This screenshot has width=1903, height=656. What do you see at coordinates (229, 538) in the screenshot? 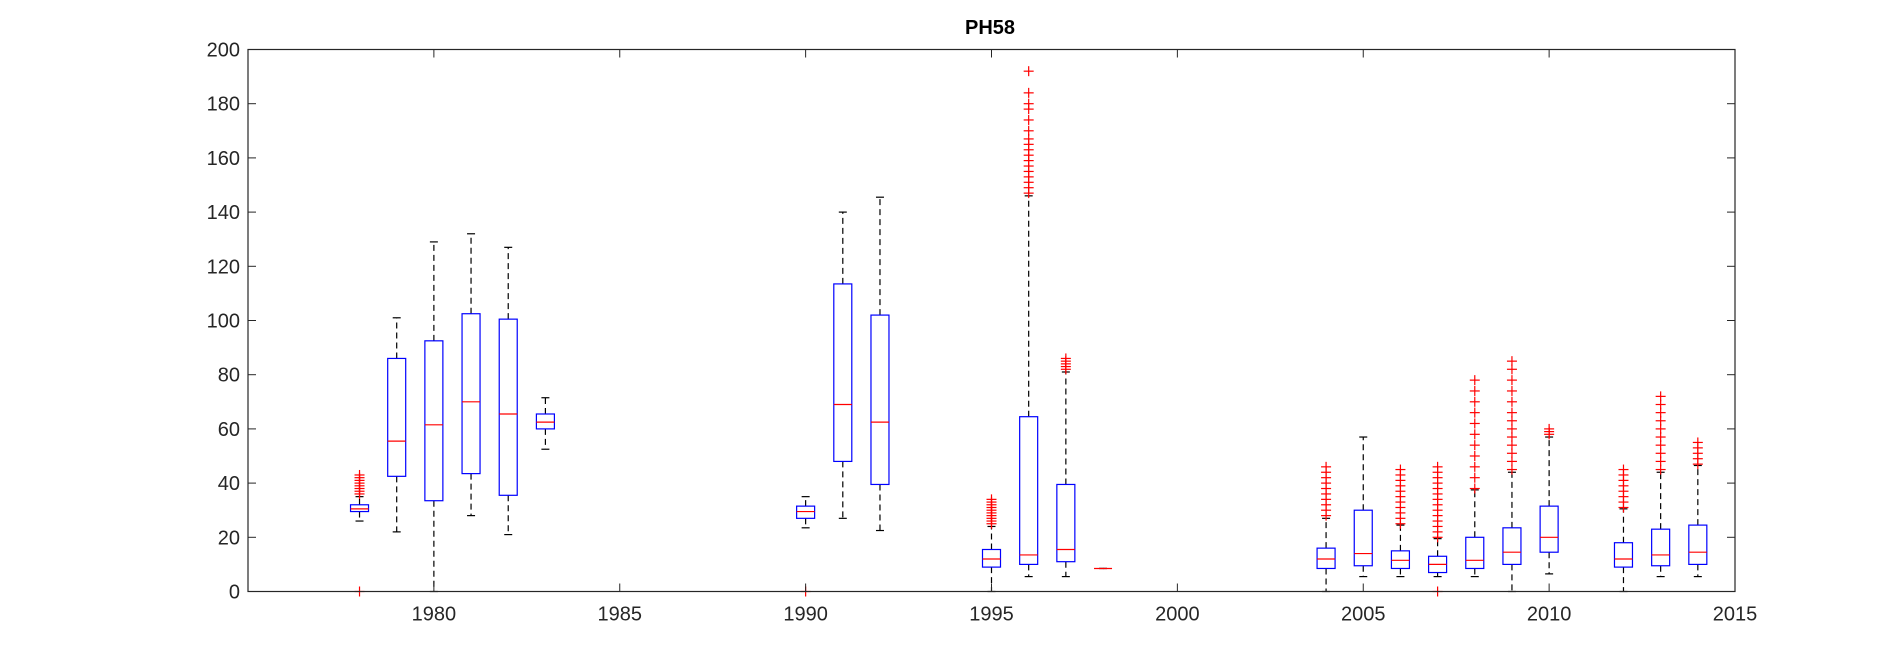
I see `y-tick-label: 20` at bounding box center [229, 538].